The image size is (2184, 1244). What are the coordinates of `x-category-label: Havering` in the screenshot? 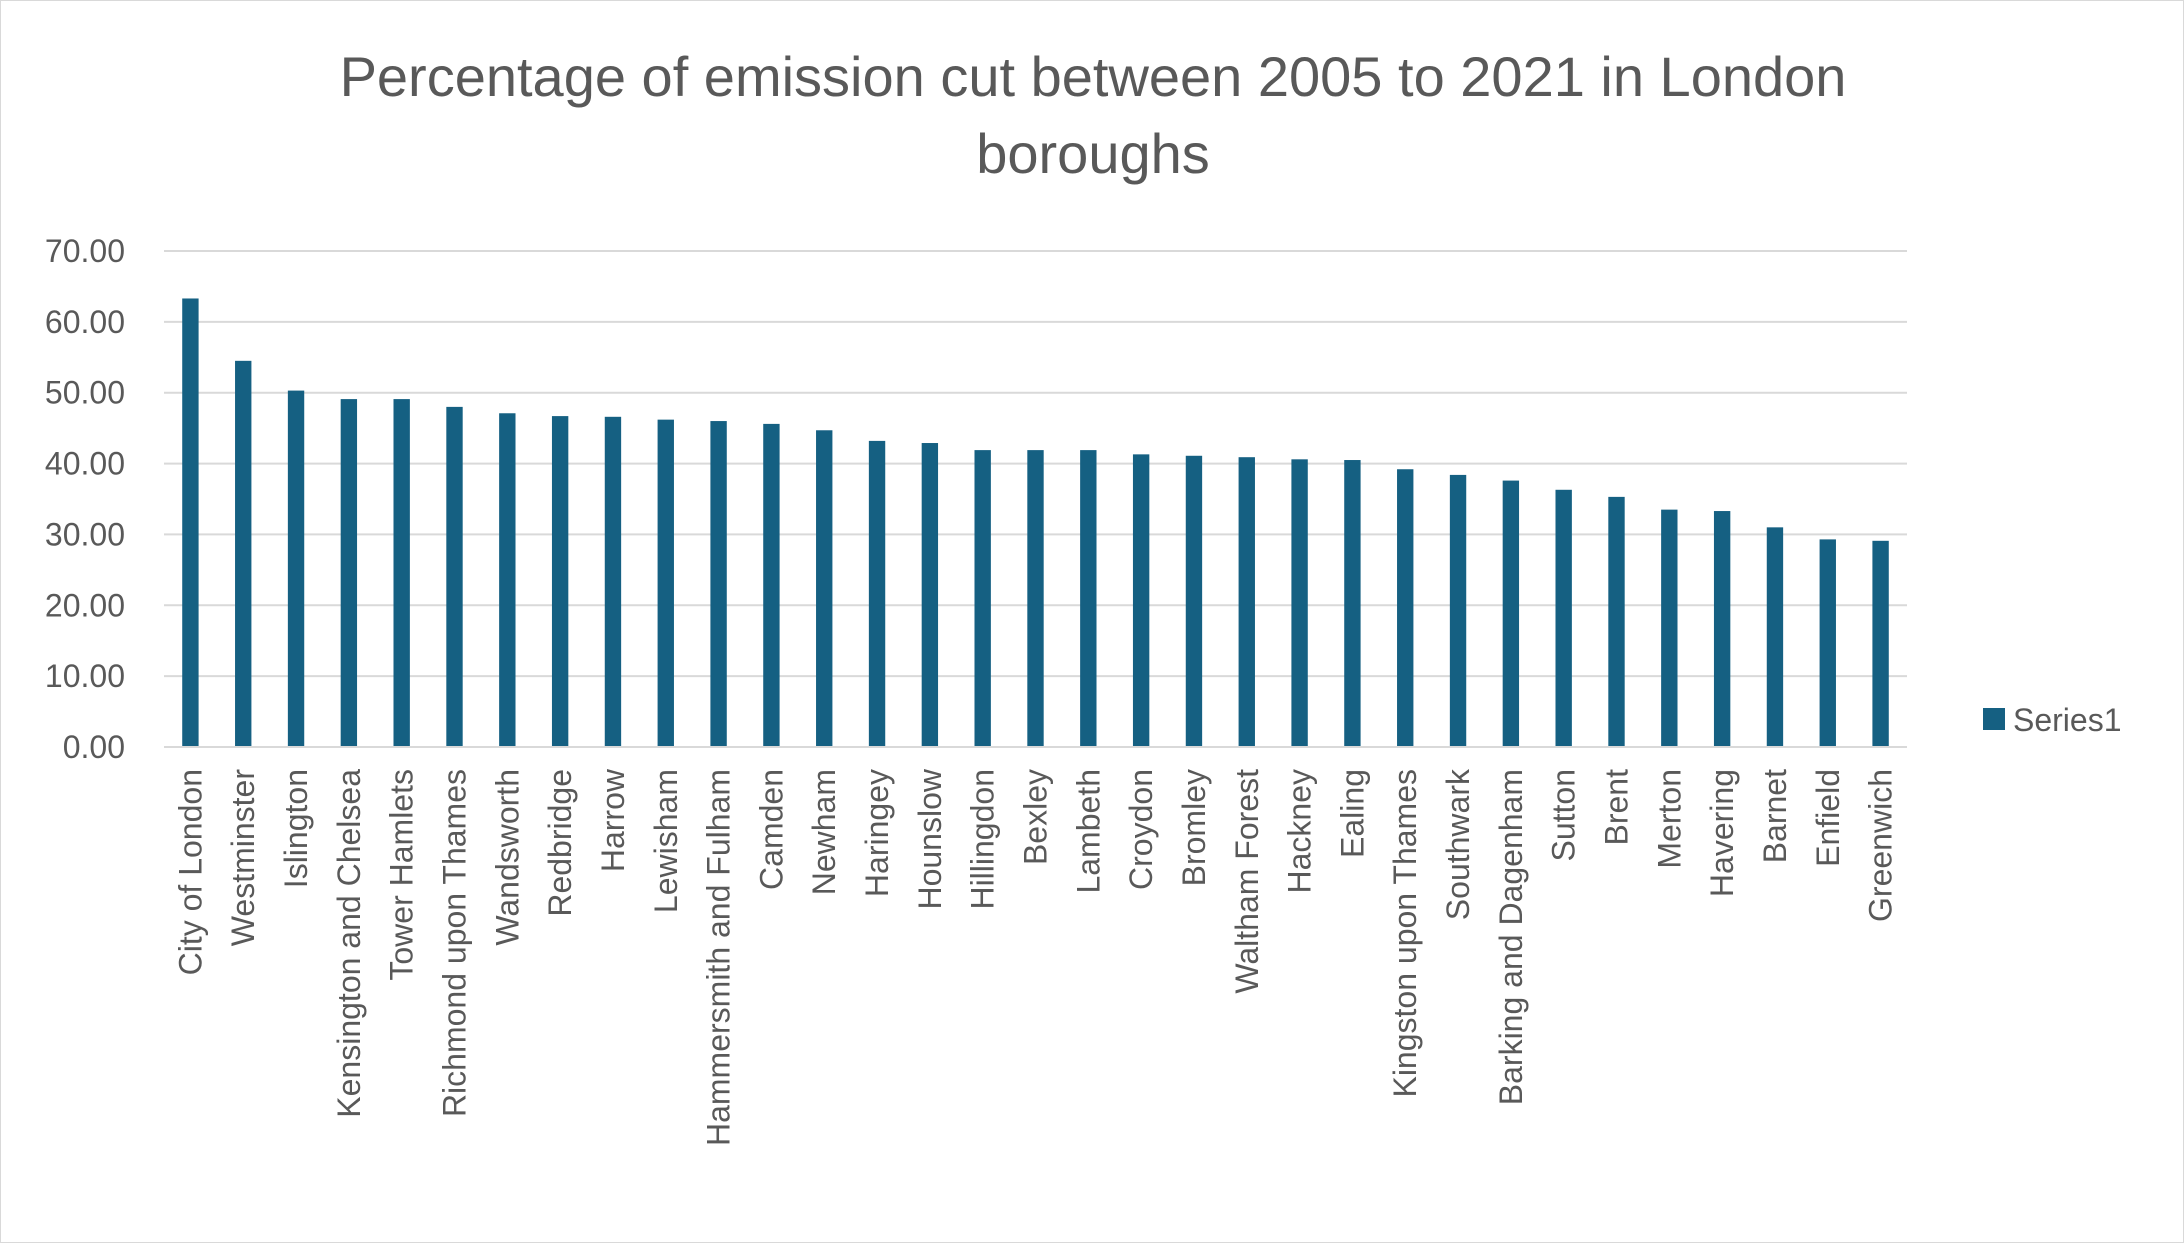 It's located at (1722, 833).